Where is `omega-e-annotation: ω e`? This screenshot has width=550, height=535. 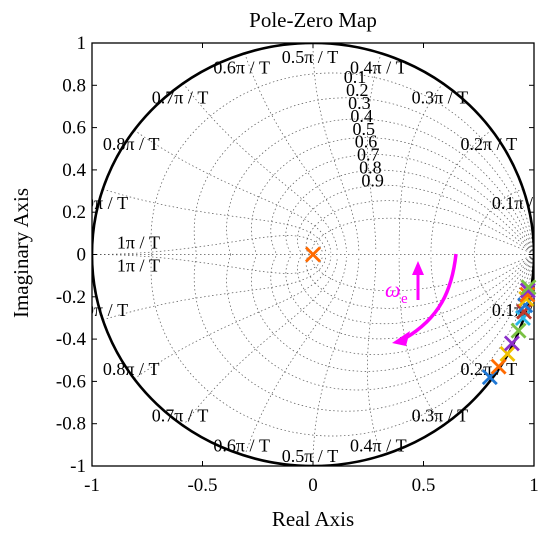
omega-e-annotation: ω e is located at coordinates (396, 292).